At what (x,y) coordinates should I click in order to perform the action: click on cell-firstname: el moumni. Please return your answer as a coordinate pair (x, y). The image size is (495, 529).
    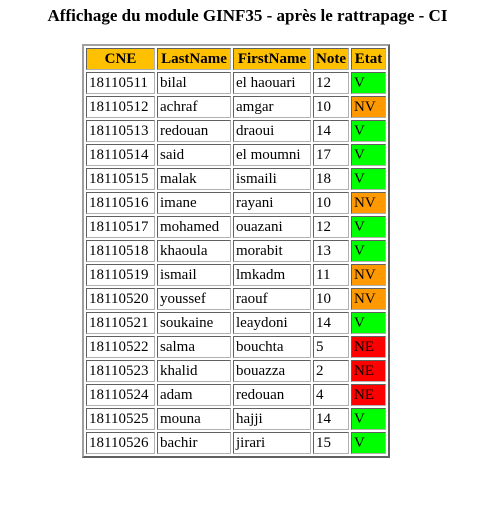
    Looking at the image, I should click on (272, 155).